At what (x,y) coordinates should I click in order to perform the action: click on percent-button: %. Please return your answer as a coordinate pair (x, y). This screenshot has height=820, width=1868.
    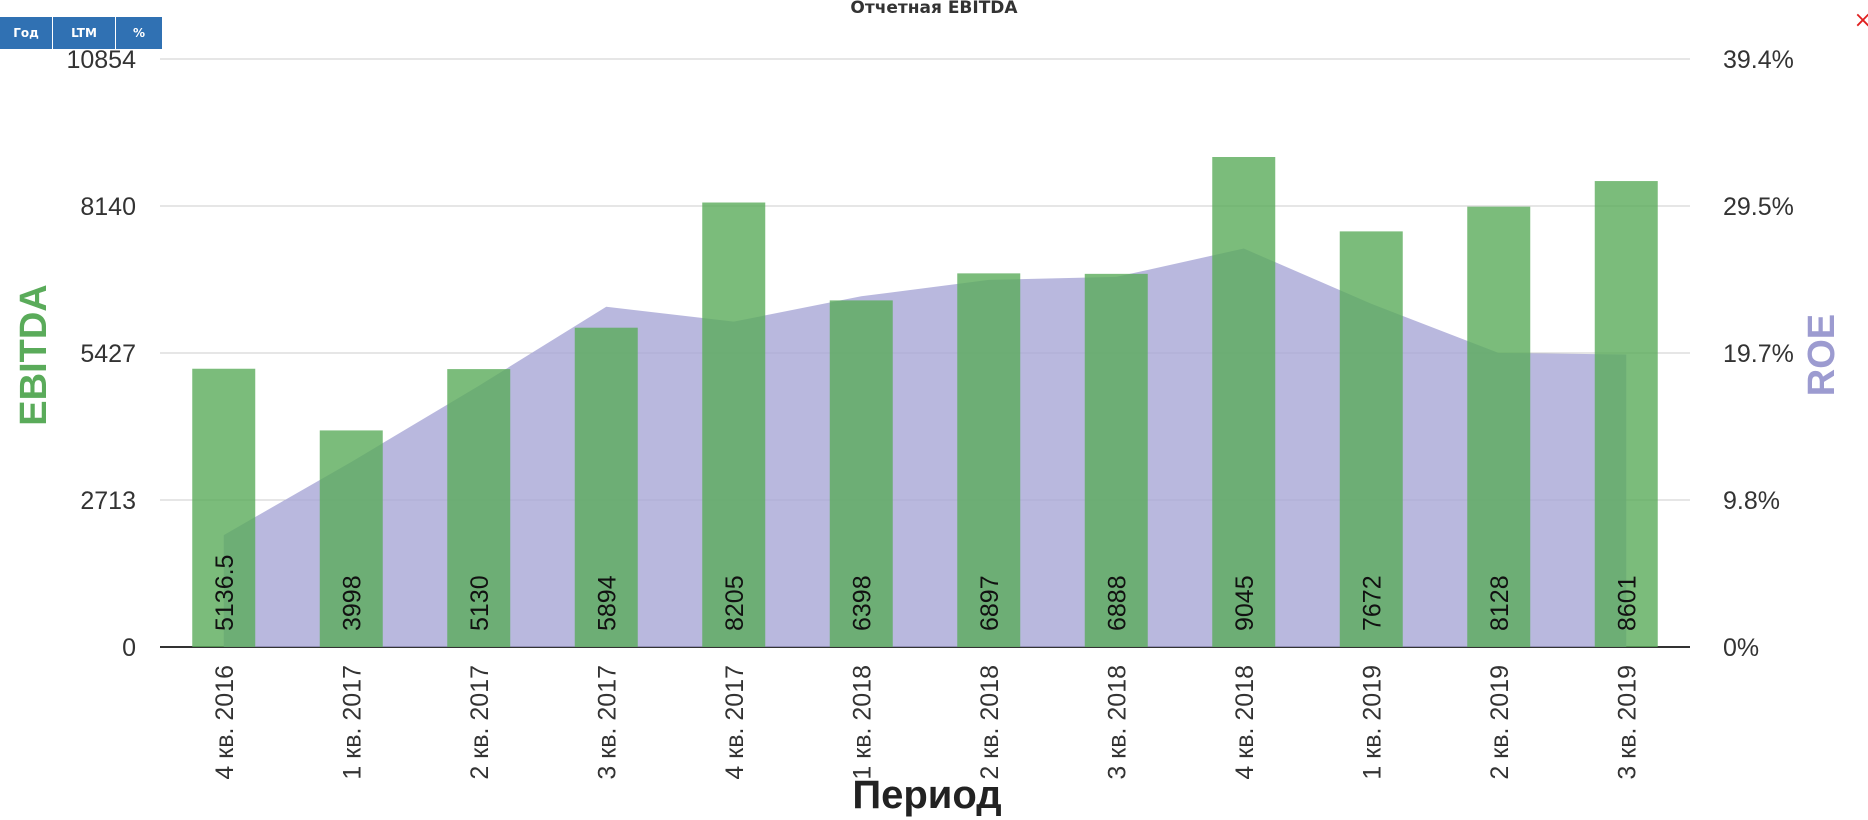
    Looking at the image, I should click on (139, 33).